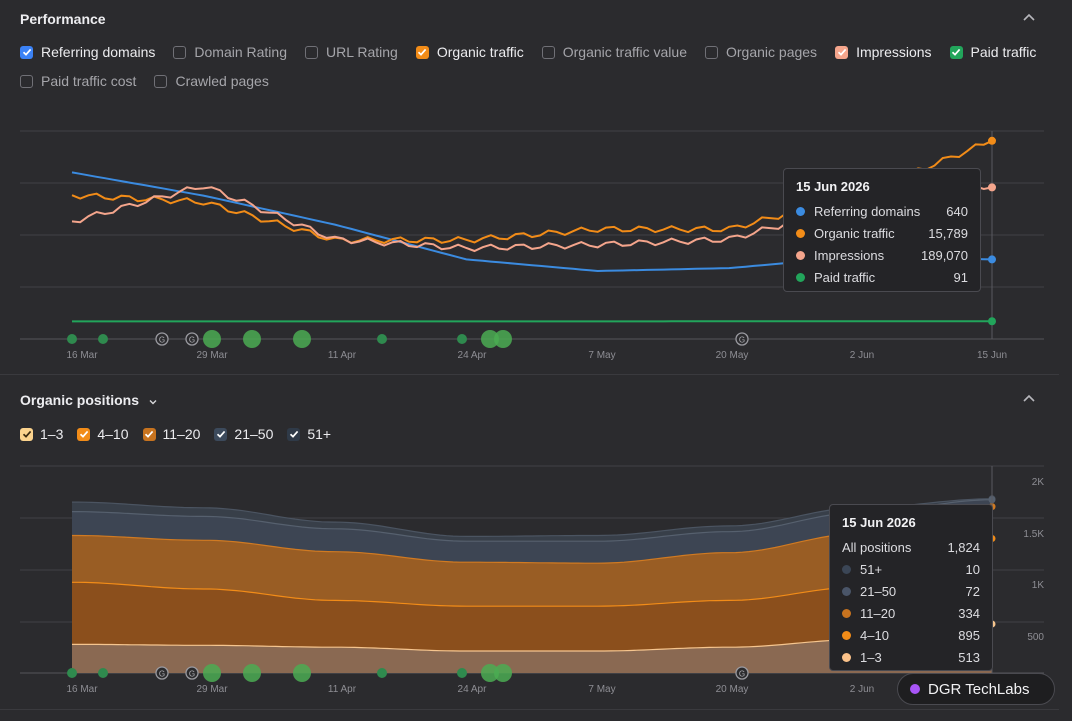 The height and width of the screenshot is (721, 1072). Describe the element at coordinates (351, 52) in the screenshot. I see `metric-checkbox-url-rating: URL Rating` at that location.